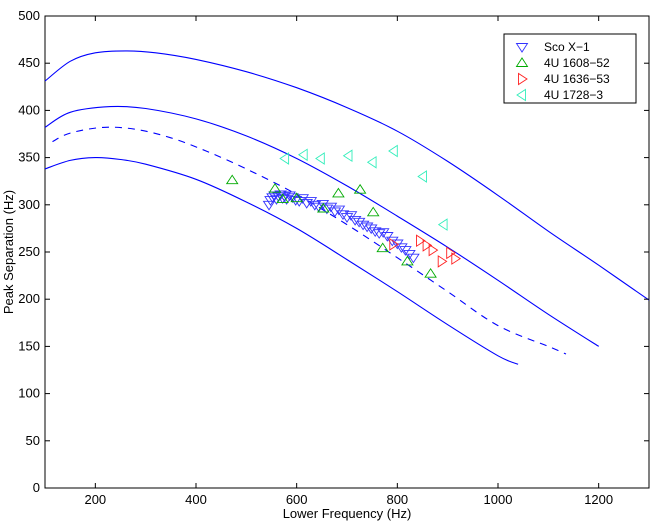  I want to click on y-tick-label: 350, so click(29, 157).